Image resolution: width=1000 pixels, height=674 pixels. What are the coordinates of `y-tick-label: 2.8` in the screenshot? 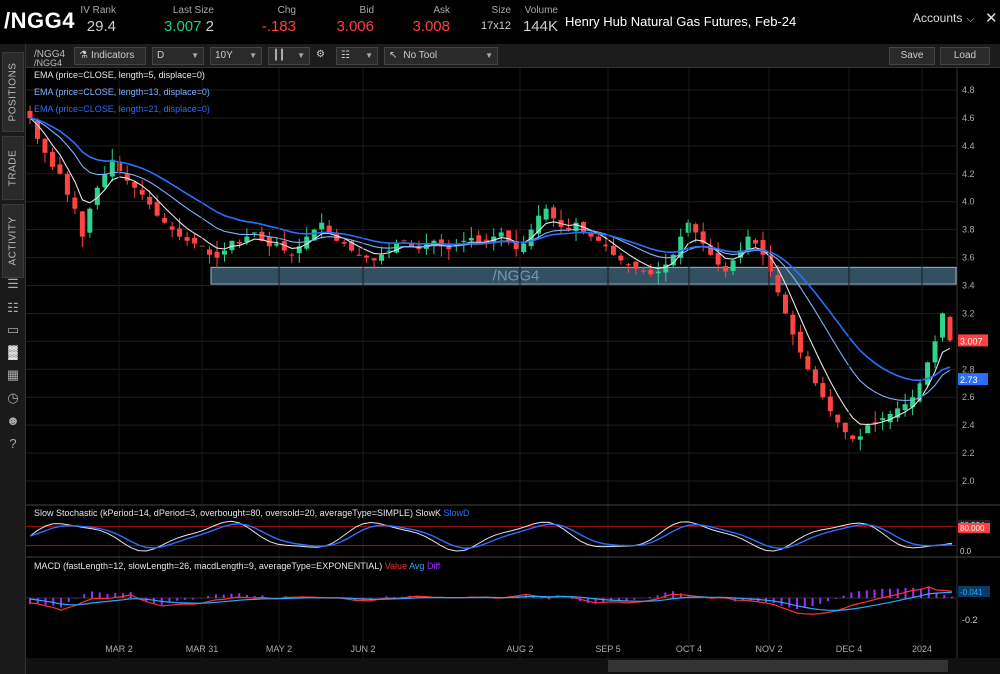 It's located at (968, 369).